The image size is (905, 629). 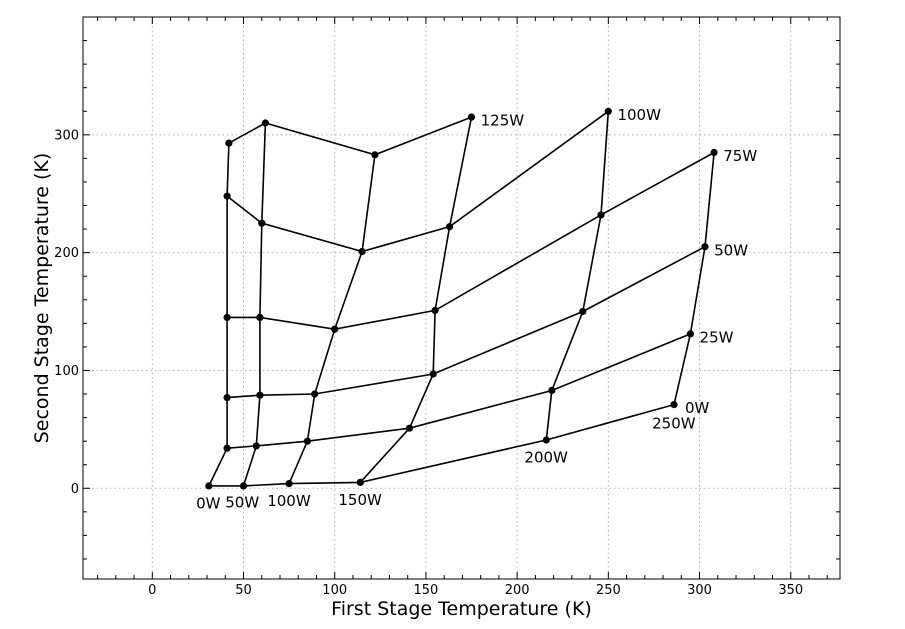 What do you see at coordinates (360, 500) in the screenshot?
I see `heat-load-annotation: 150W` at bounding box center [360, 500].